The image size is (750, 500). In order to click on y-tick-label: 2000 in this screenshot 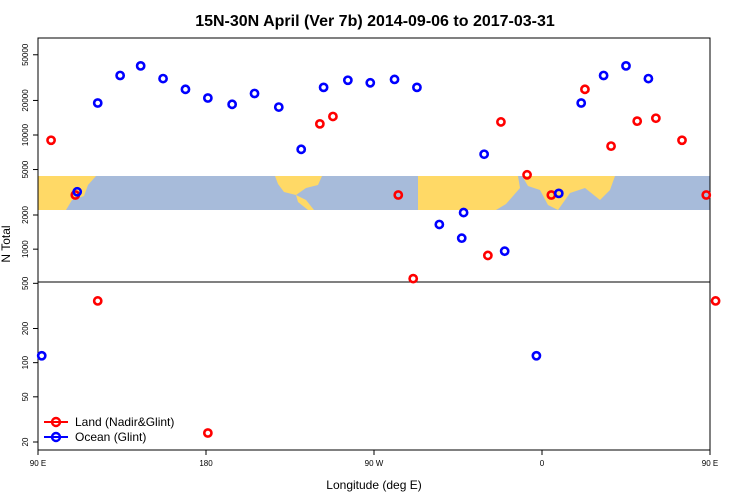, I will do `click(25, 215)`.